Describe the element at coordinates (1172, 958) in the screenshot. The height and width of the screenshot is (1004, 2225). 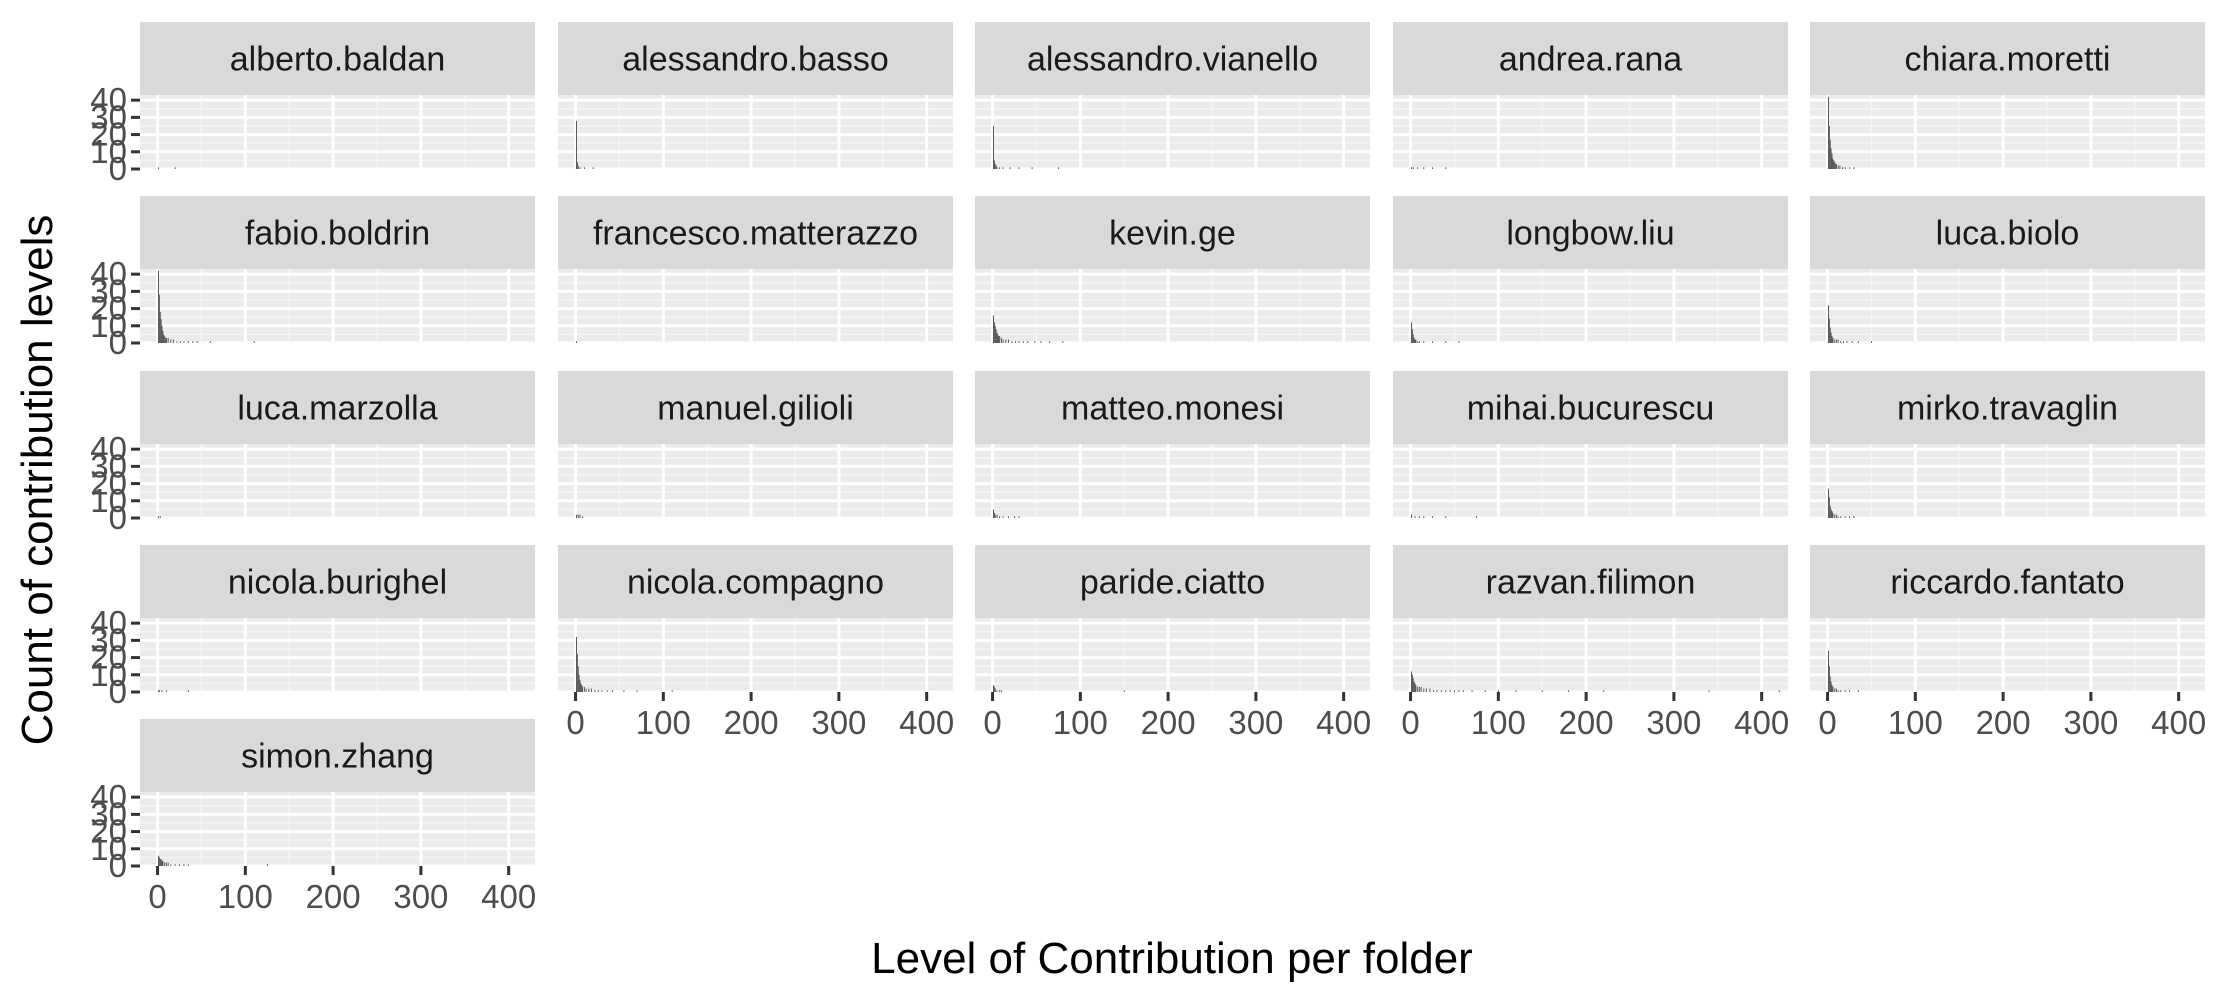
I see `x-axis-title: Level of Contribution per folder` at that location.